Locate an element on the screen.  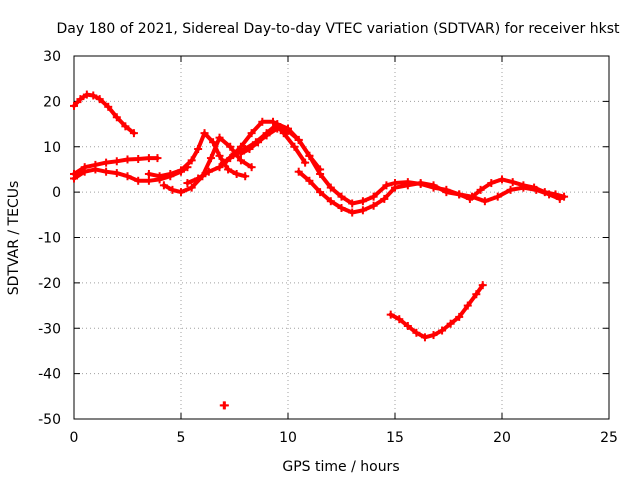
y-tick-label: -50 is located at coordinates (49, 420).